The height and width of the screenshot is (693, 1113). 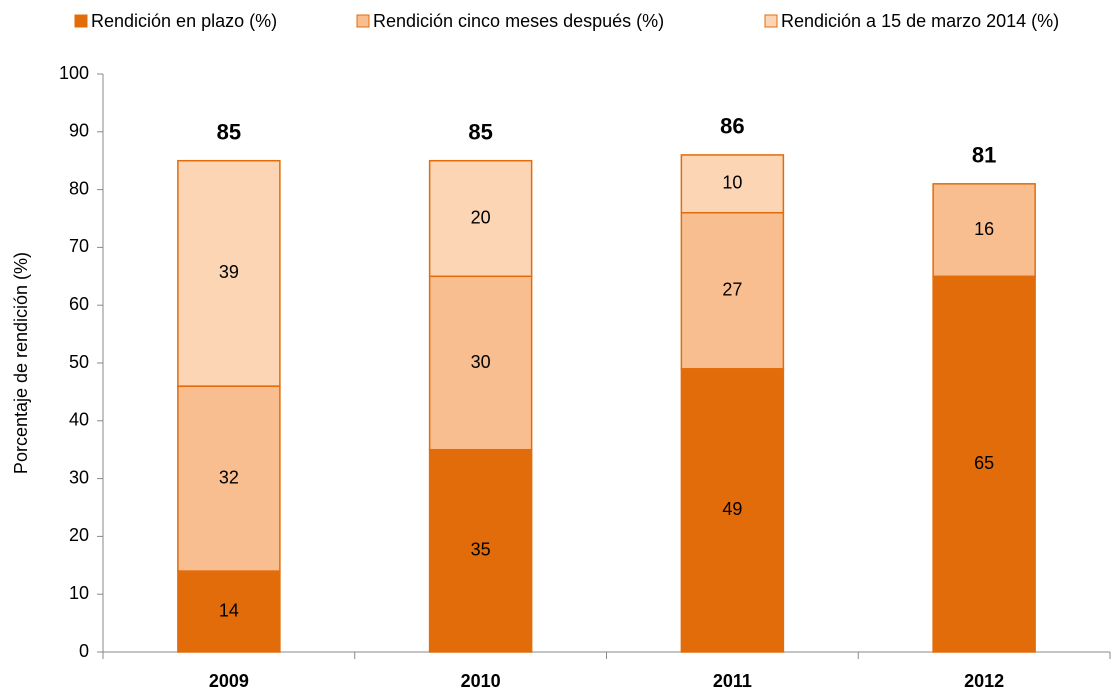 What do you see at coordinates (79, 131) in the screenshot?
I see `y-tick-label: 90` at bounding box center [79, 131].